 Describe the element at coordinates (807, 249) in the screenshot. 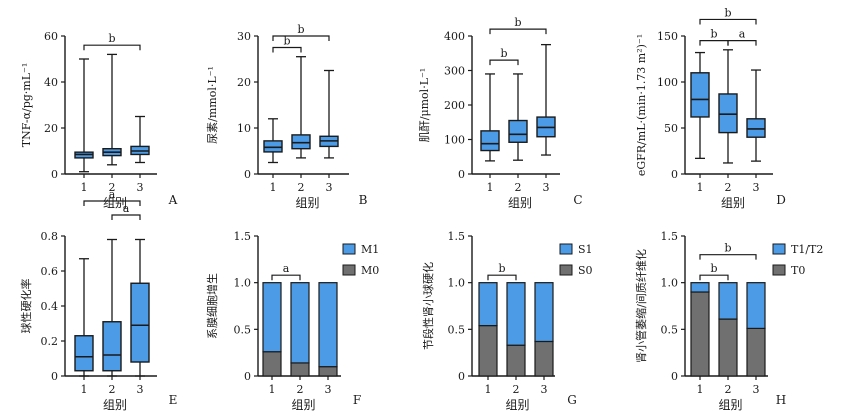

I see `legend-label: T1/T2` at that location.